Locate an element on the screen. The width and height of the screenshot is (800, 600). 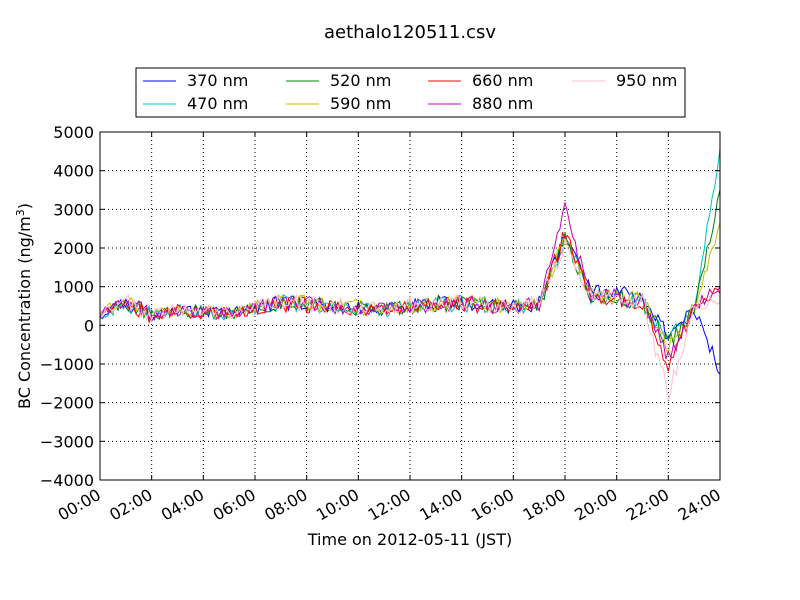
y-tick-label: 0 is located at coordinates (89, 325).